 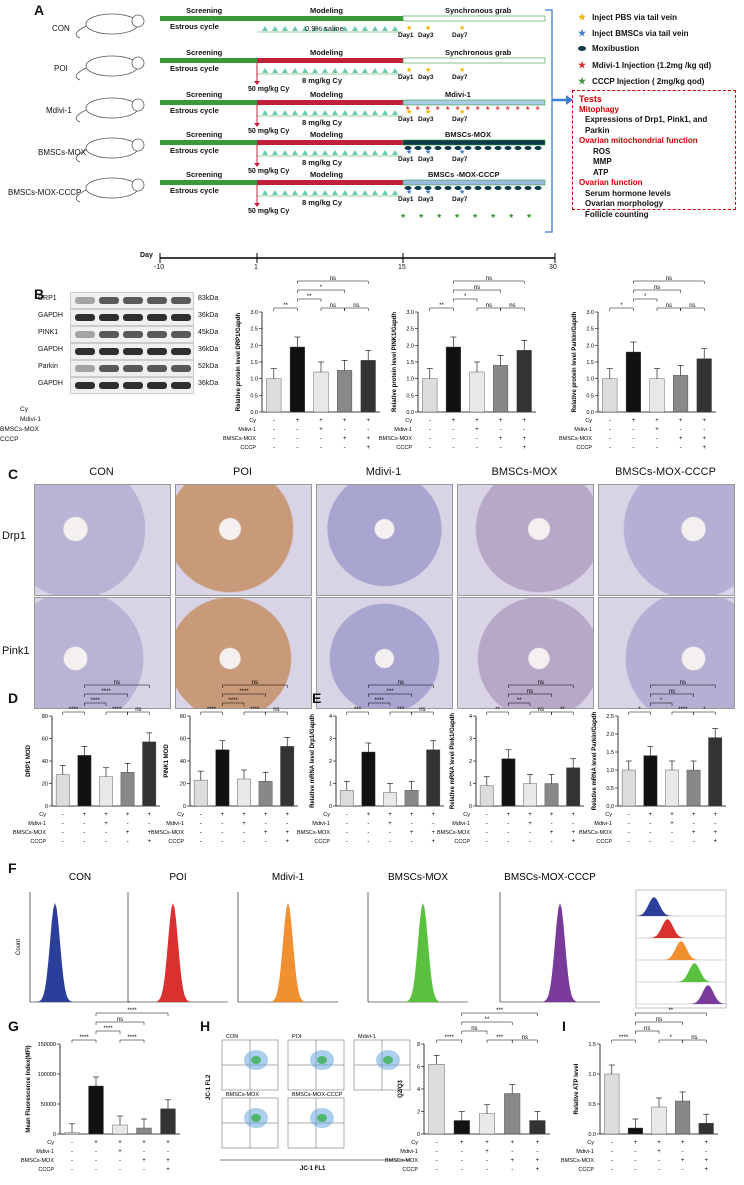 I want to click on y-tick-label: 2, so click(x=418, y=1113).